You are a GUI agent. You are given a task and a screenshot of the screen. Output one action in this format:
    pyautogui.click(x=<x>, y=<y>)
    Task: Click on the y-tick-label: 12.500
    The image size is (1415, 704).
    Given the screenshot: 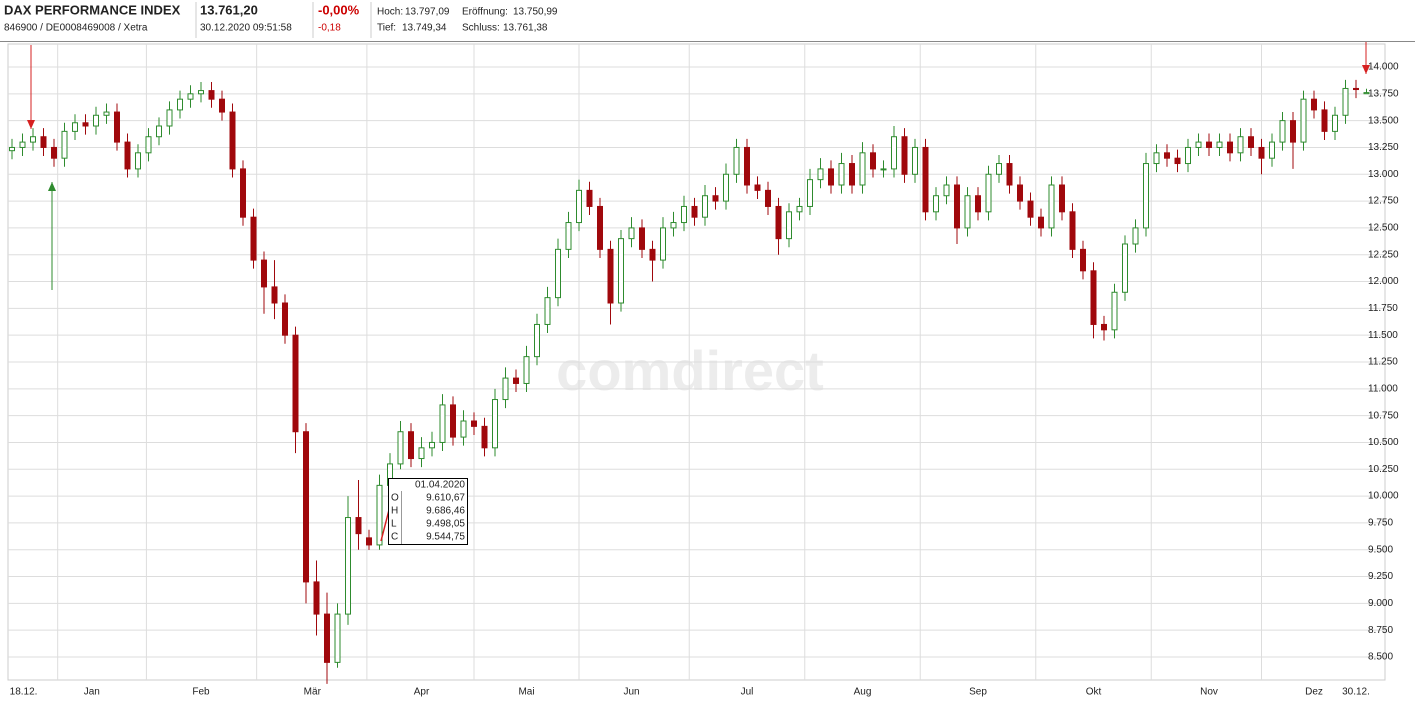 What is the action you would take?
    pyautogui.click(x=1383, y=228)
    